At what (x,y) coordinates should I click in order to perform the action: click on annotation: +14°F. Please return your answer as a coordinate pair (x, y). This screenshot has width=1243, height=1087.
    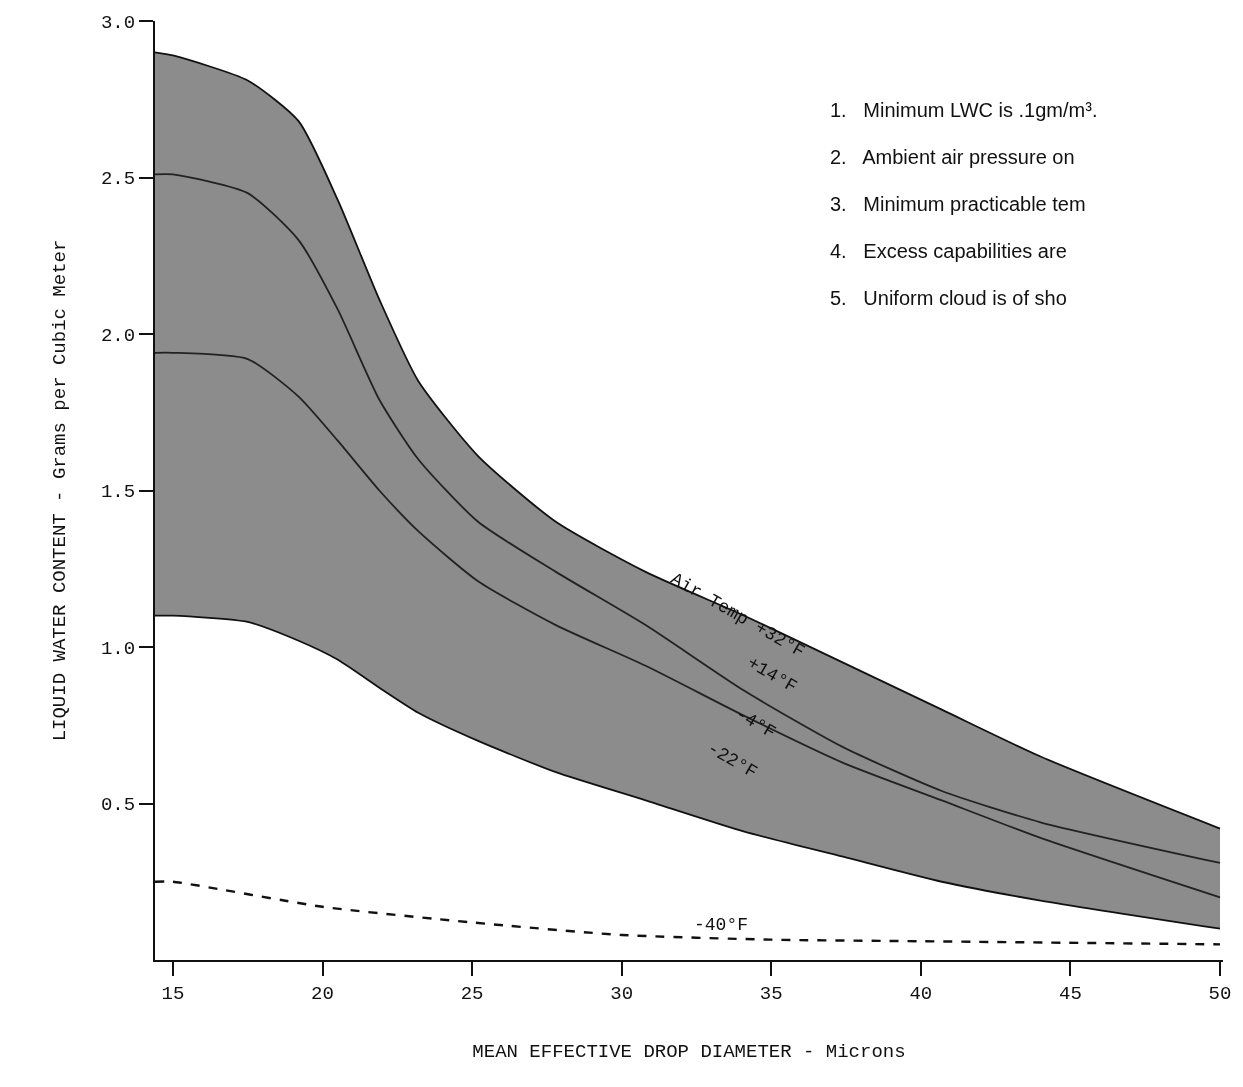
    Looking at the image, I should click on (772, 675).